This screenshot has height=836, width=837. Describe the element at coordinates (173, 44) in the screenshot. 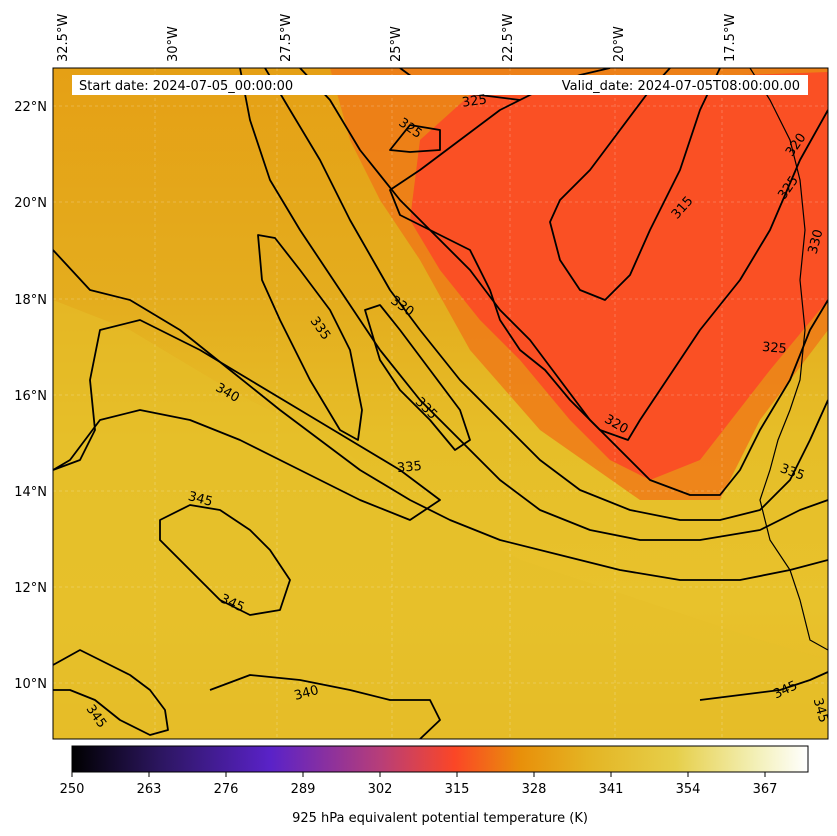

I see `lon-label: 30°W` at that location.